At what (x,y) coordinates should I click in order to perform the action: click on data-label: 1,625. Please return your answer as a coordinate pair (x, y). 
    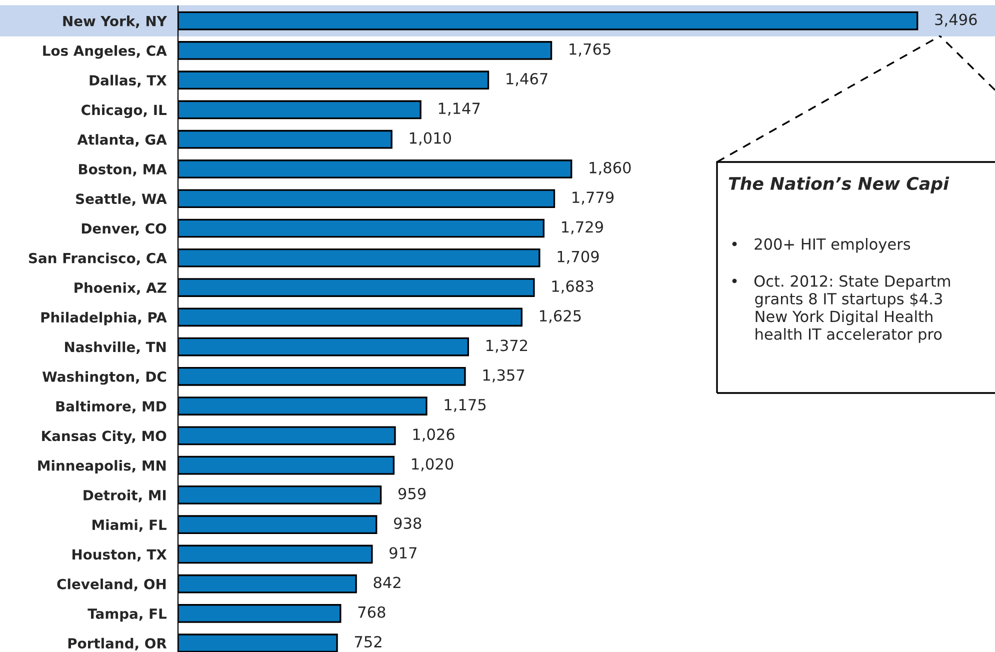
    Looking at the image, I should click on (560, 317).